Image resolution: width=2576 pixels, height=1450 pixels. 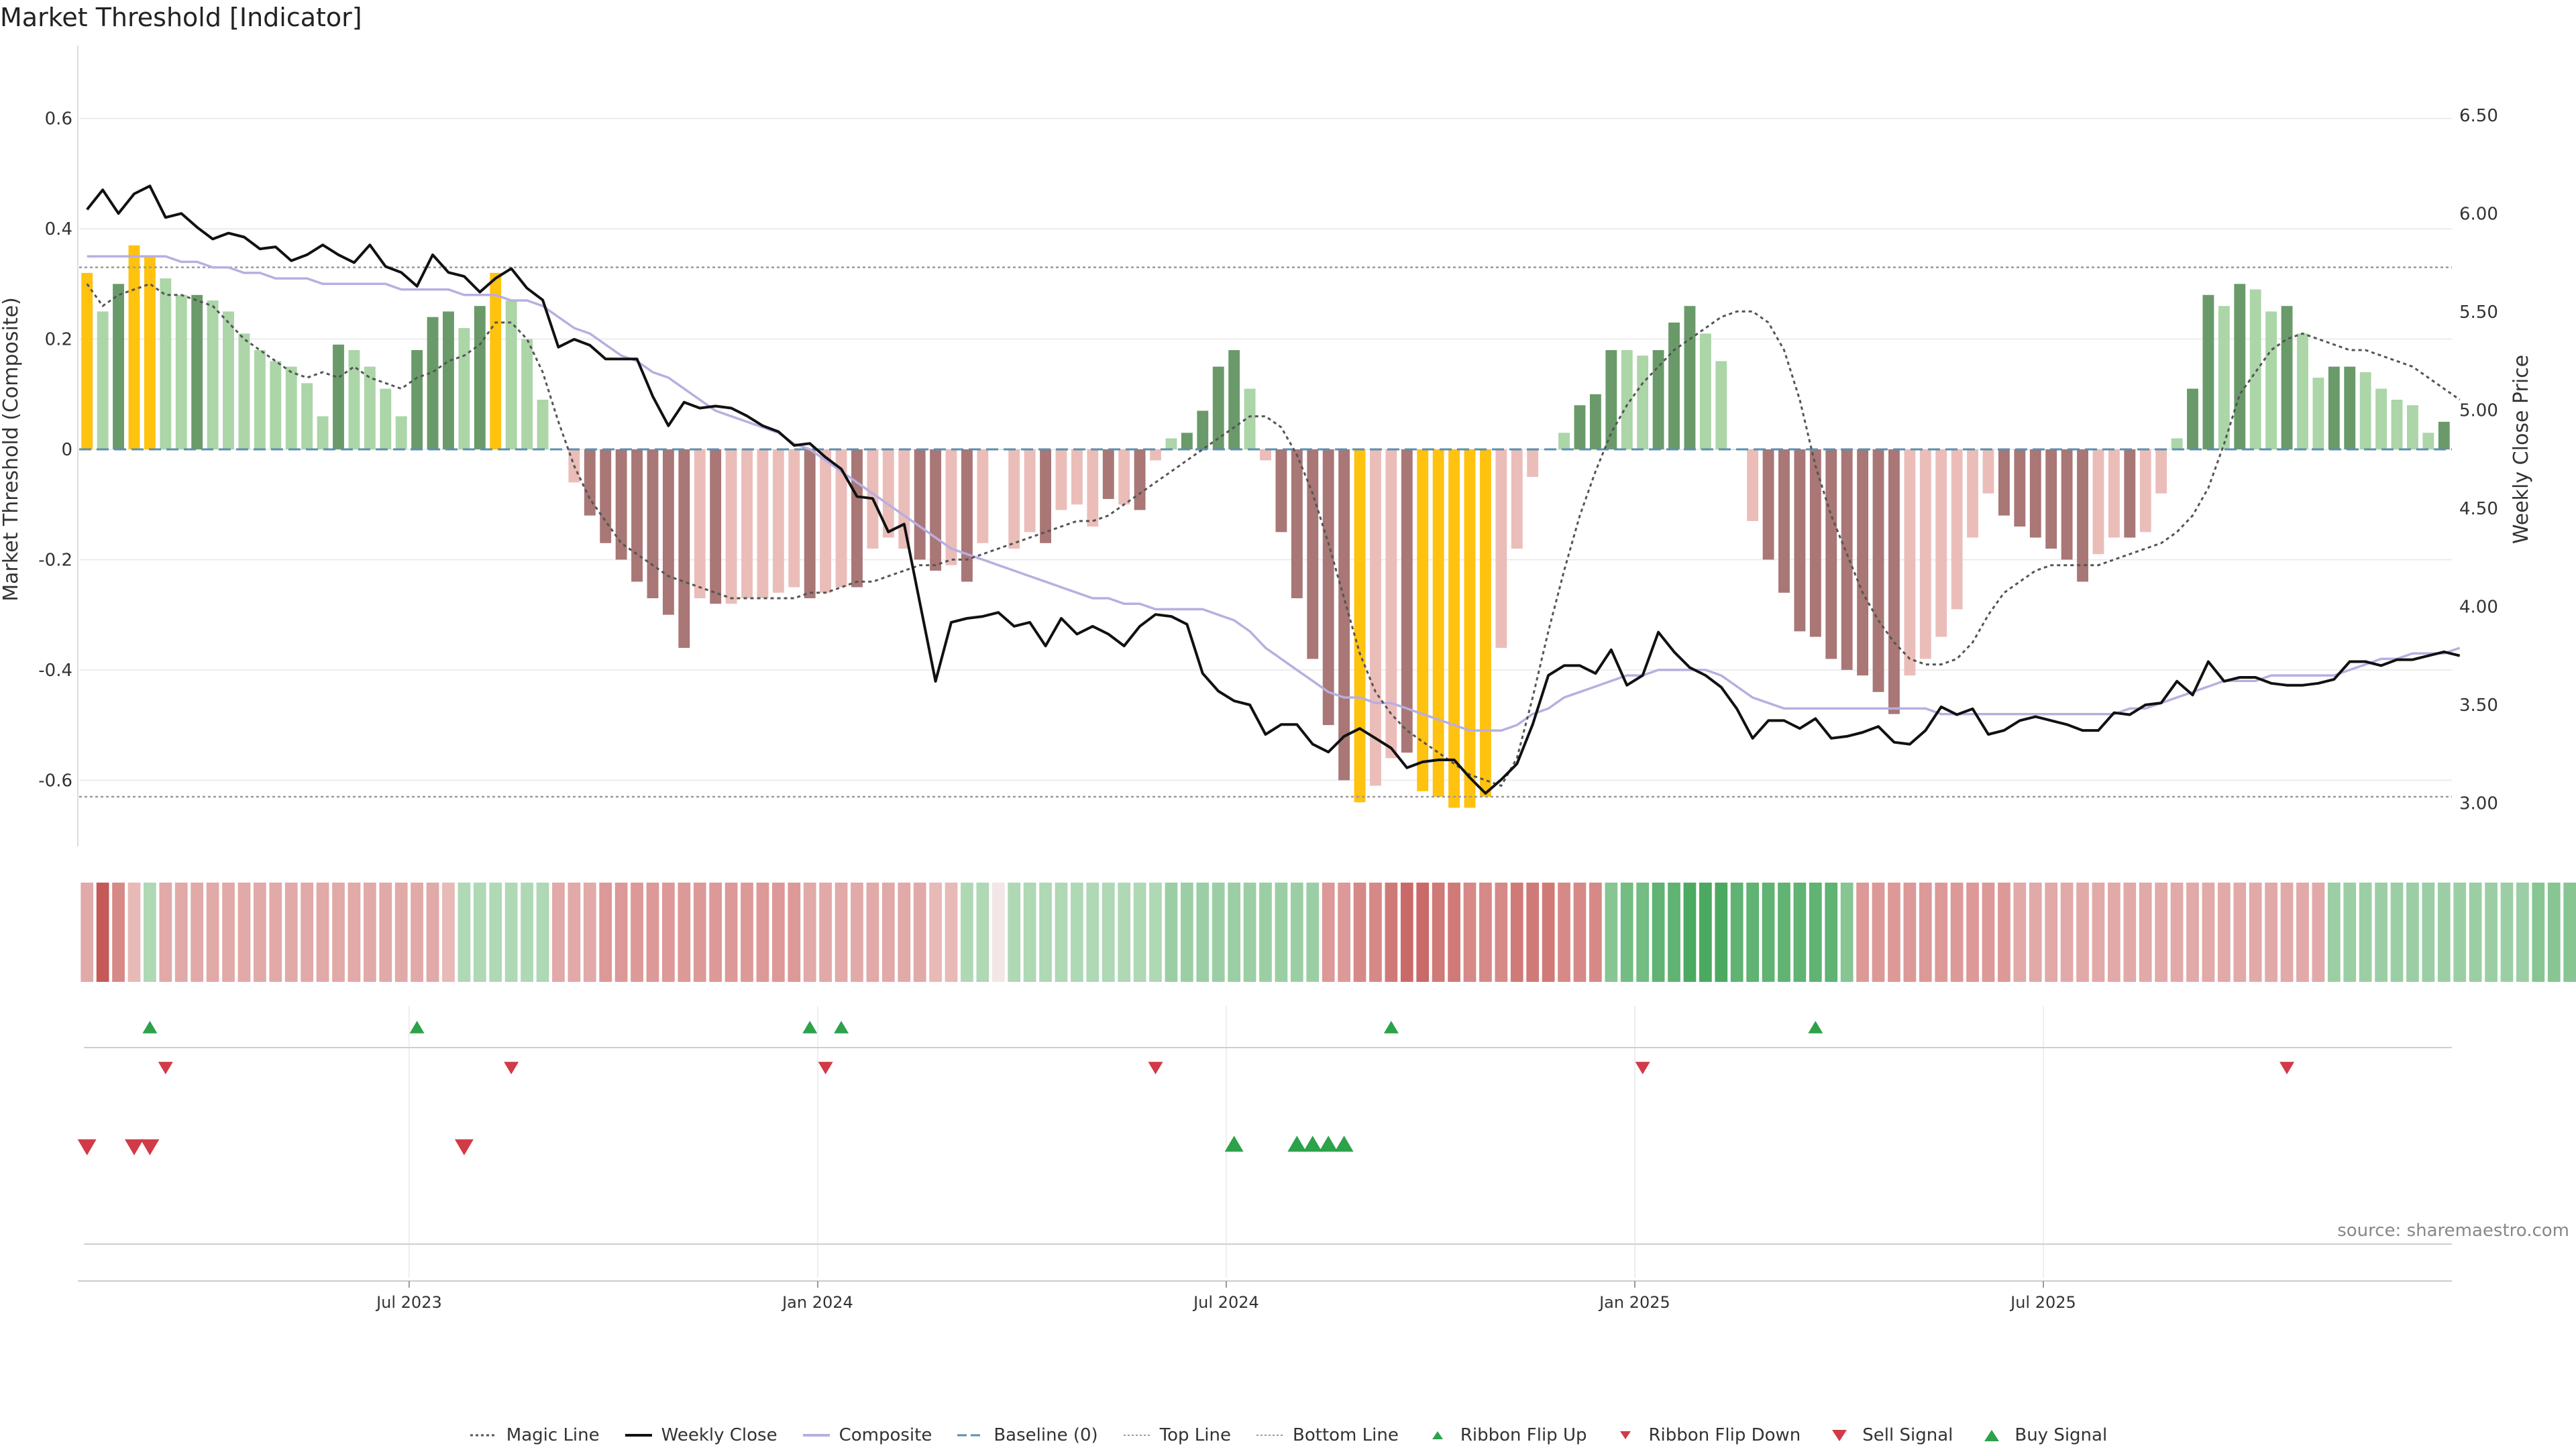 I want to click on left-axis-label: Market Threshold (Composite), so click(x=11, y=449).